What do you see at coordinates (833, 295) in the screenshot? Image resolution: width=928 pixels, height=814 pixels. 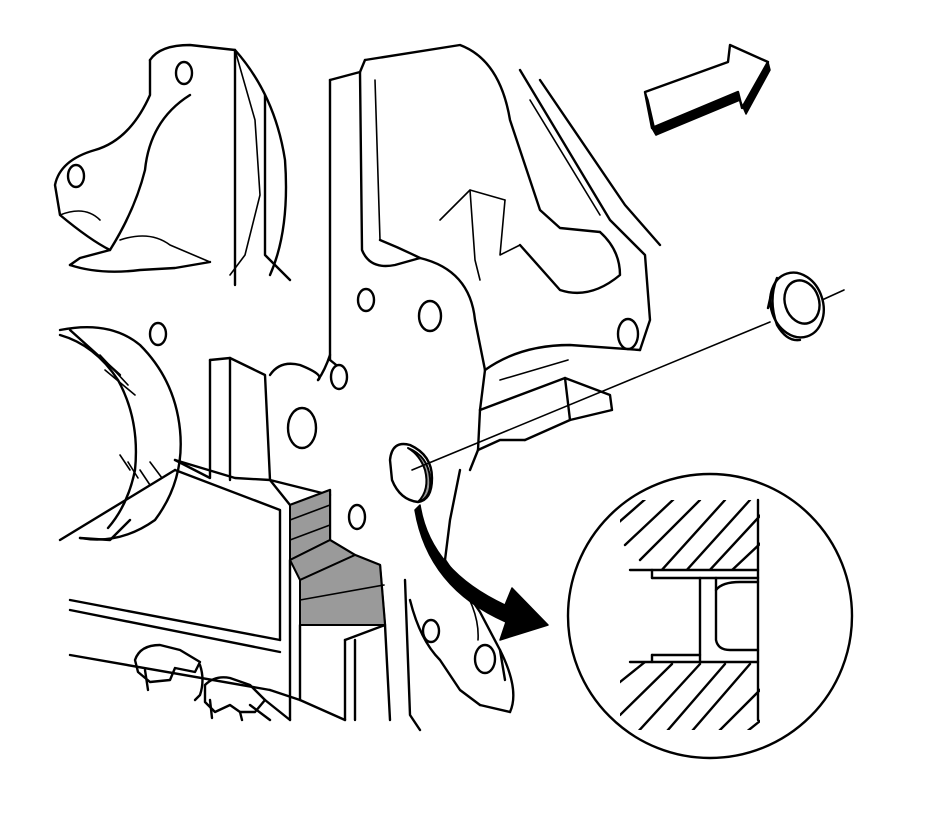 I see `alignment-centerline-tail` at bounding box center [833, 295].